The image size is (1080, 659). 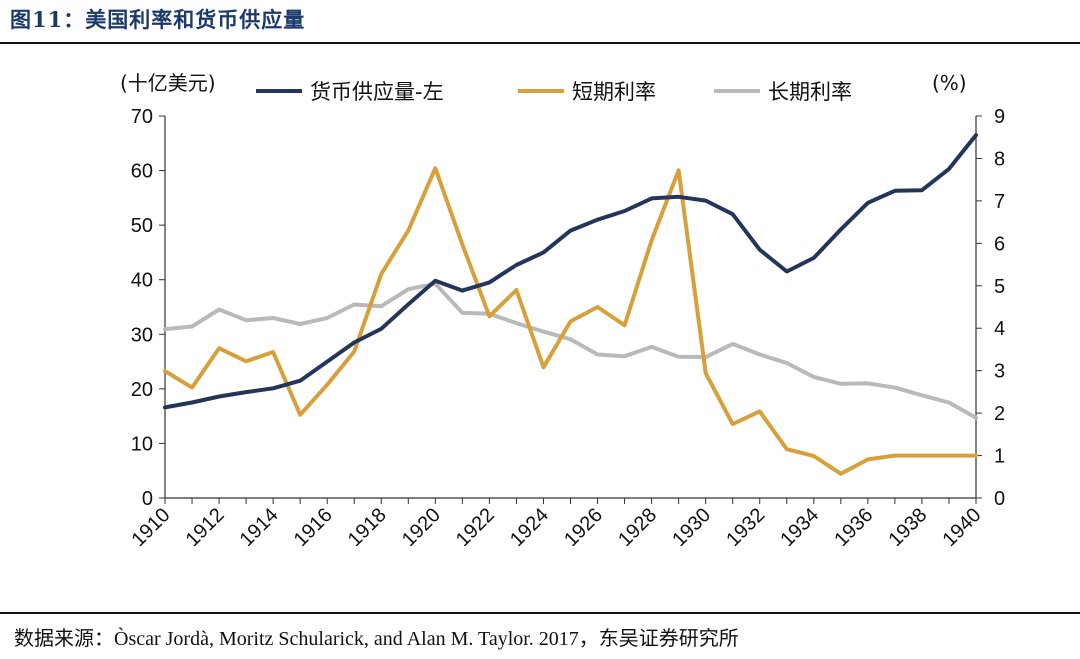 I want to click on bottom-rule, so click(x=540, y=613).